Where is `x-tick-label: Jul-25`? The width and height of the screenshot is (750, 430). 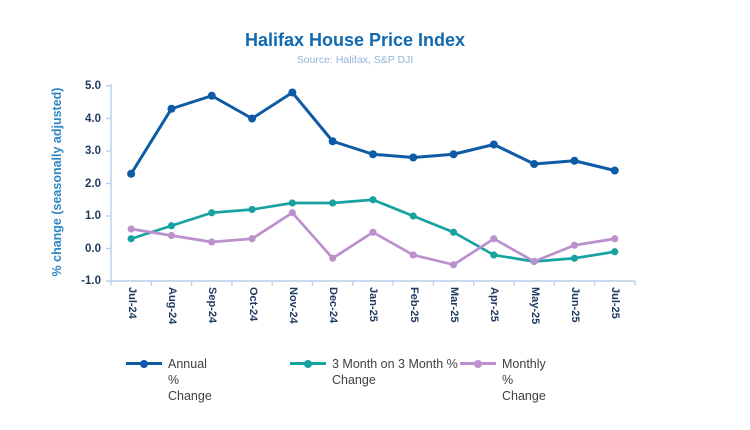
x-tick-label: Jul-25 is located at coordinates (615, 303).